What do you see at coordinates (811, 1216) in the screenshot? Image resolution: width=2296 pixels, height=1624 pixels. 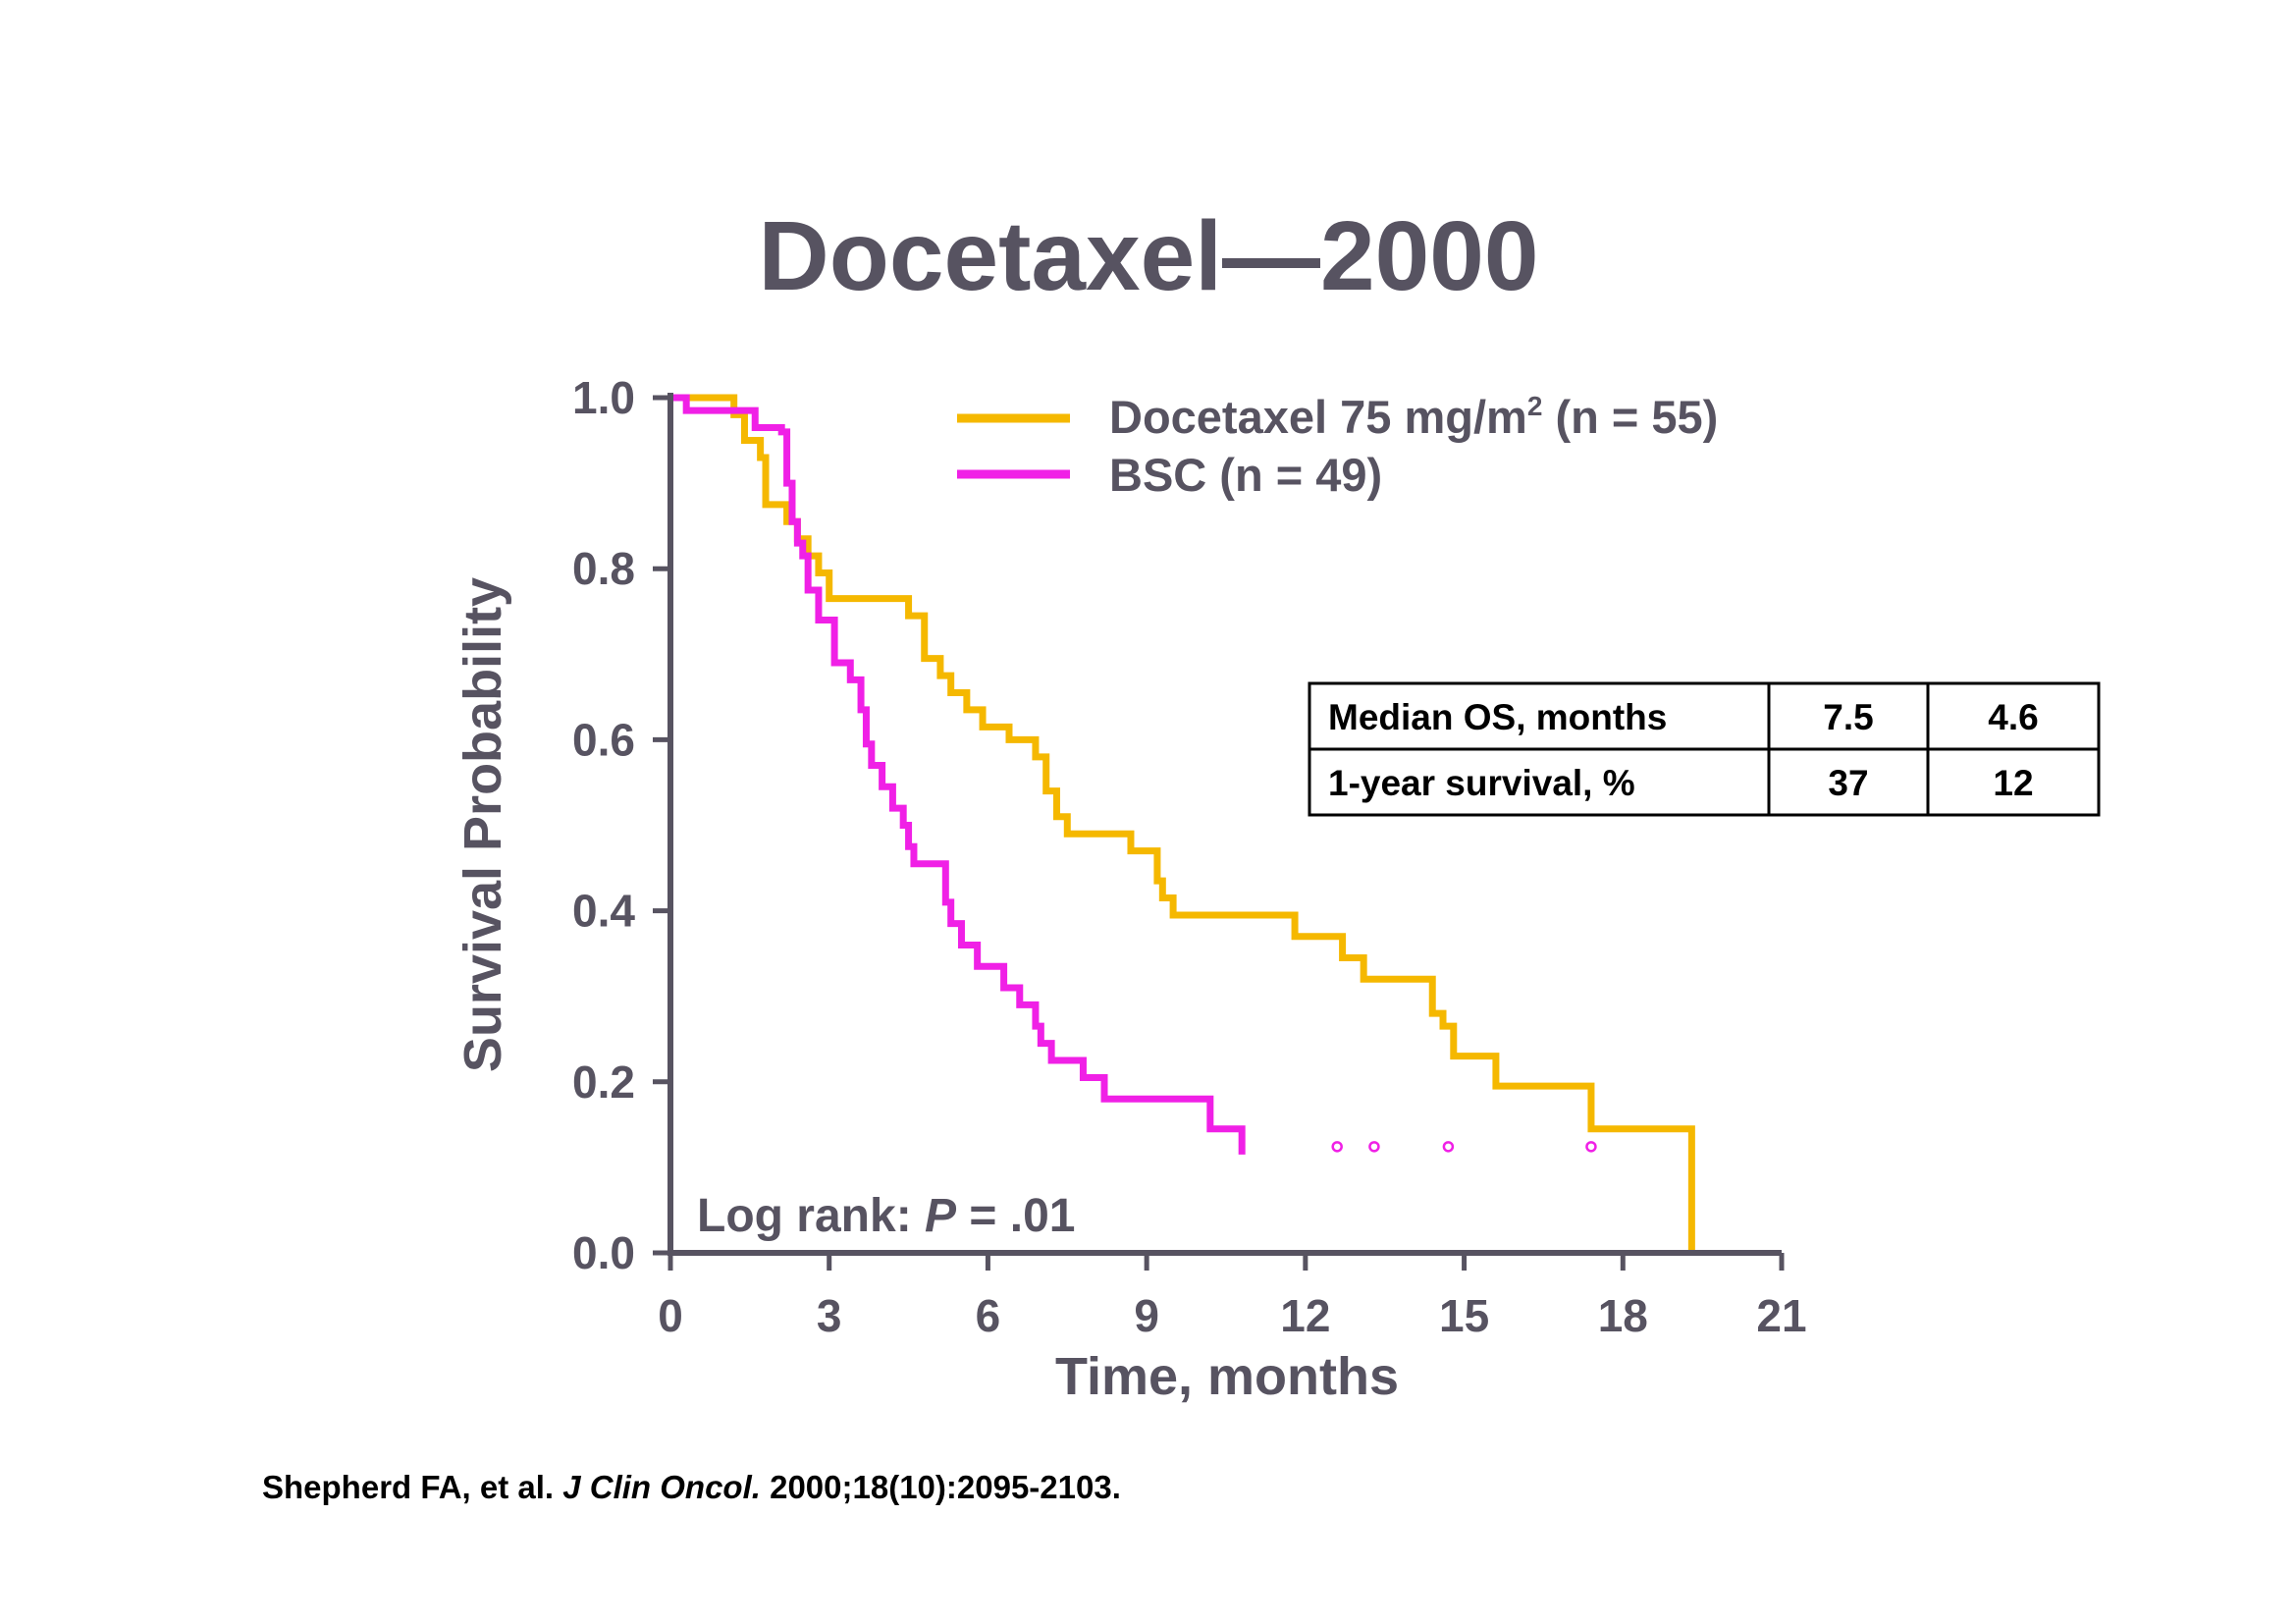 I see `log-rank-prefix: Log rank:` at bounding box center [811, 1216].